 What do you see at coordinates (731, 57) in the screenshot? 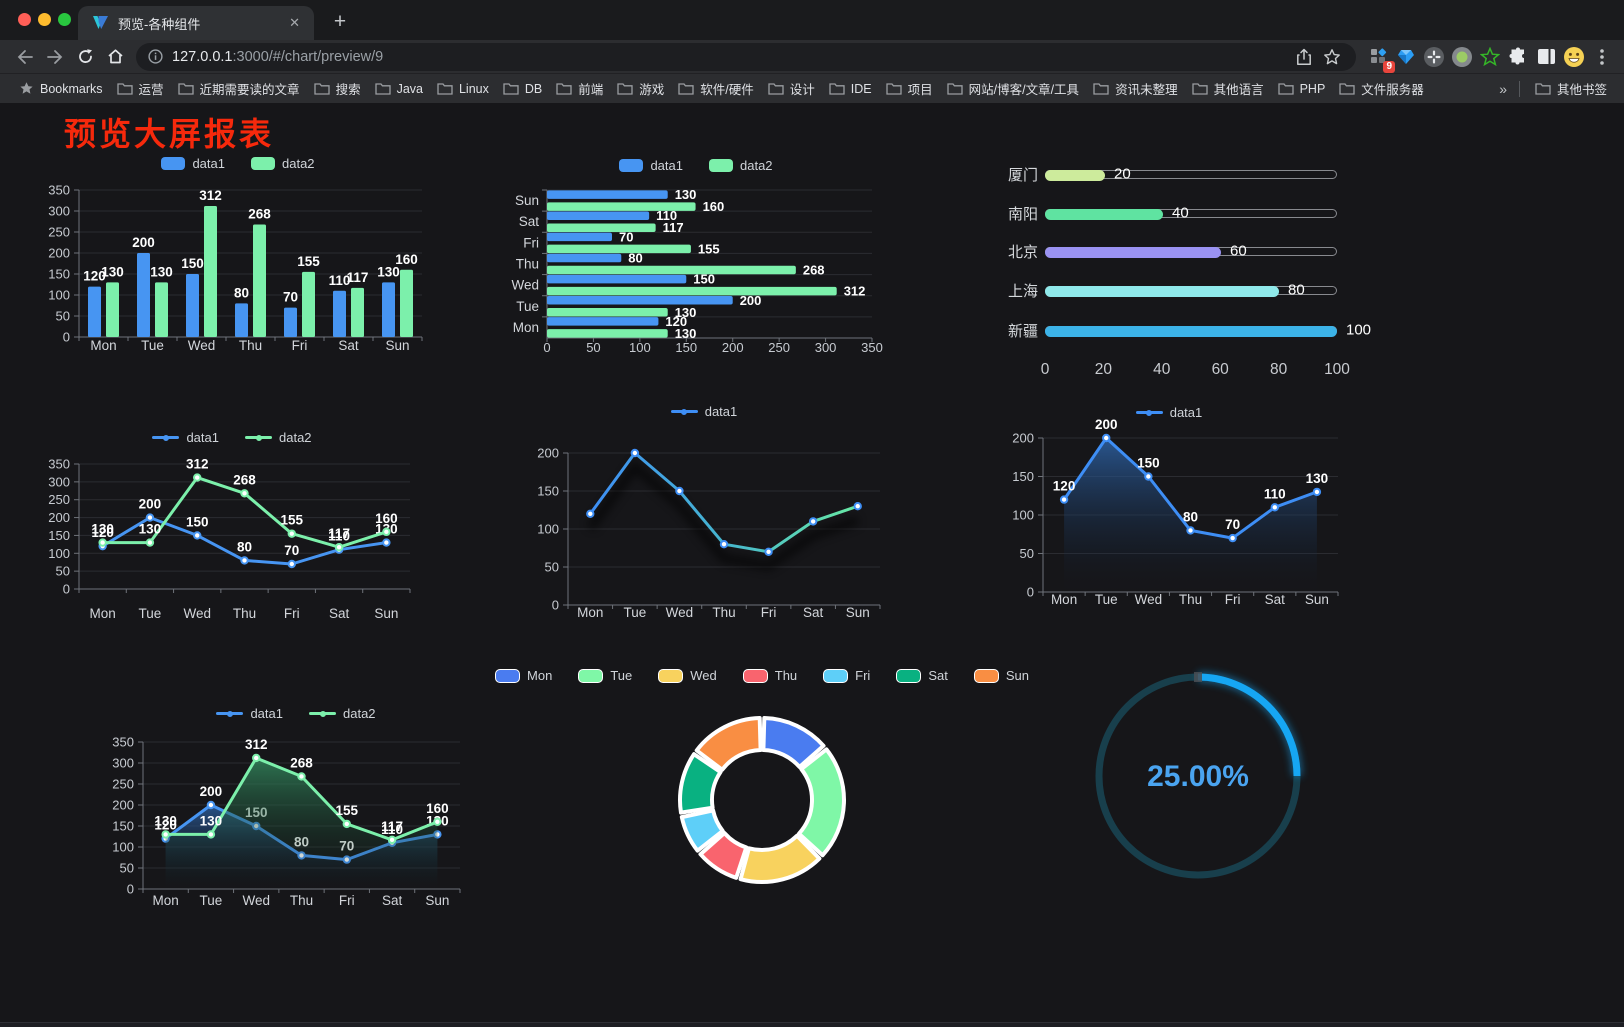
I see `url-text: 127.0.0.1:3000/#/chart/preview/9` at bounding box center [731, 57].